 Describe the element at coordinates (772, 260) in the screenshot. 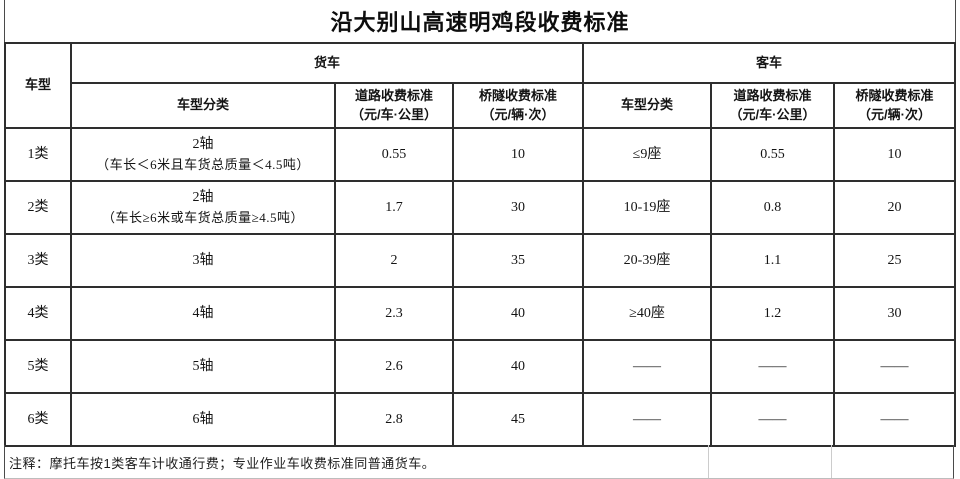

I see `bus-road-rate-cell: 1.1` at that location.